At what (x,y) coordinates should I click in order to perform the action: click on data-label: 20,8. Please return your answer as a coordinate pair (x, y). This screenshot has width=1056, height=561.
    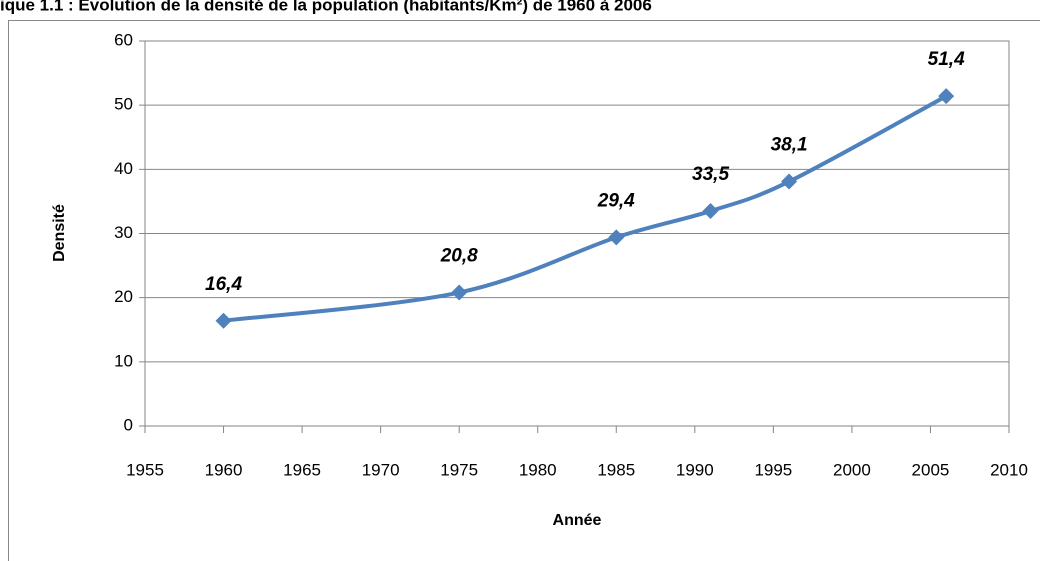
    Looking at the image, I should click on (459, 256).